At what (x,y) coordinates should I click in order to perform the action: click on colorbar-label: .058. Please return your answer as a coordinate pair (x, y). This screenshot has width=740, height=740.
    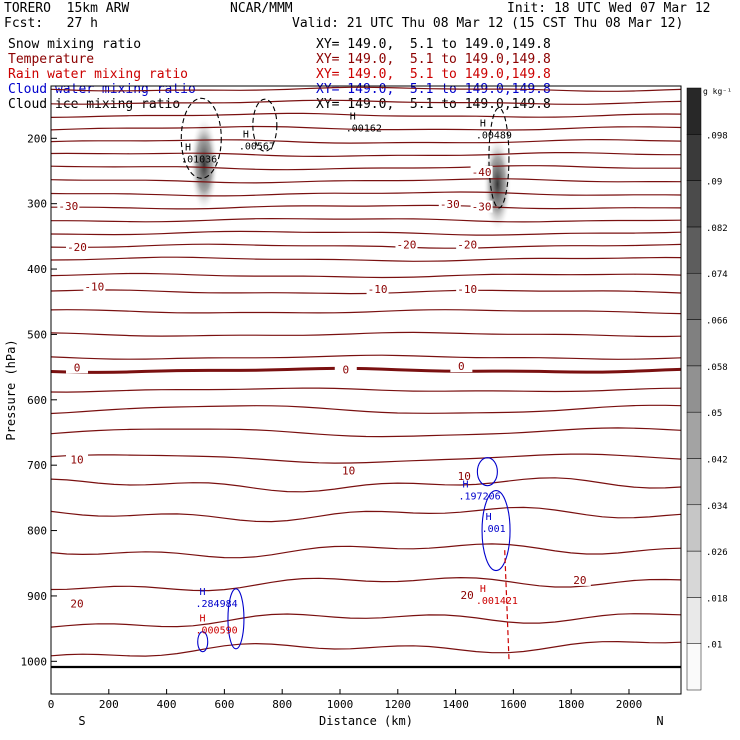
    Looking at the image, I should click on (717, 368).